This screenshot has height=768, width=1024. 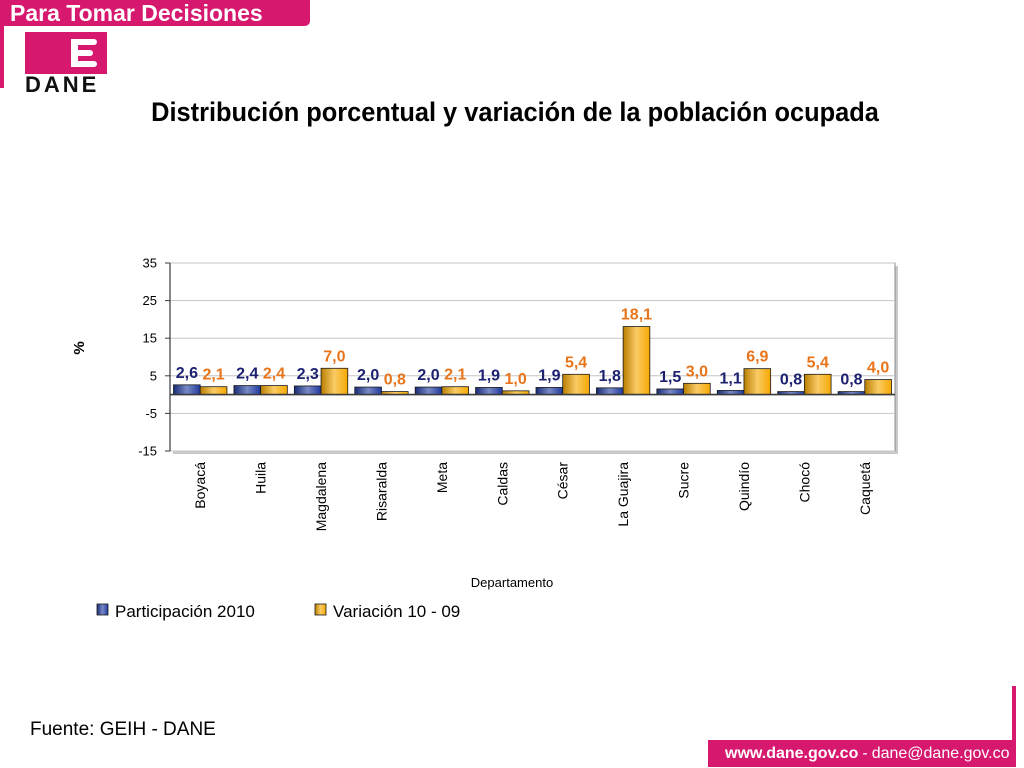 What do you see at coordinates (636, 315) in the screenshot?
I see `data-label-variacion: 18,1` at bounding box center [636, 315].